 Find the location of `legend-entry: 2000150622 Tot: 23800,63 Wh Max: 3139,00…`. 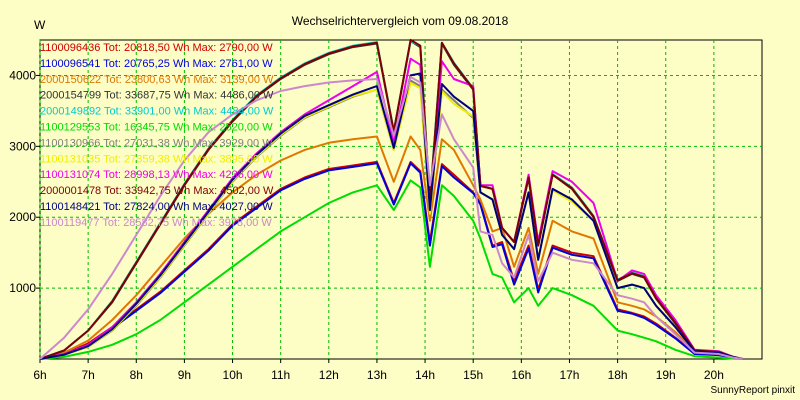

legend-entry: 2000150622 Tot: 23800,63 Wh Max: 3139,00… is located at coordinates (157, 80).